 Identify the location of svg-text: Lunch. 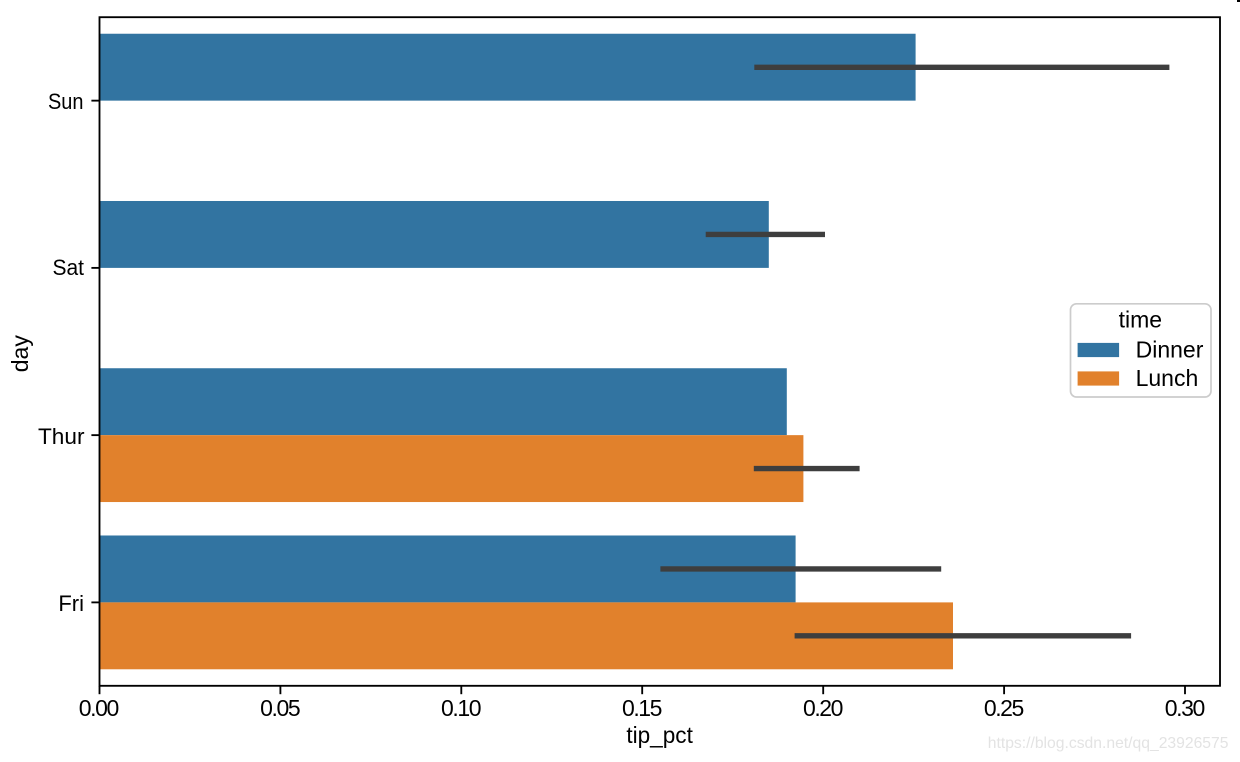
(1167, 378).